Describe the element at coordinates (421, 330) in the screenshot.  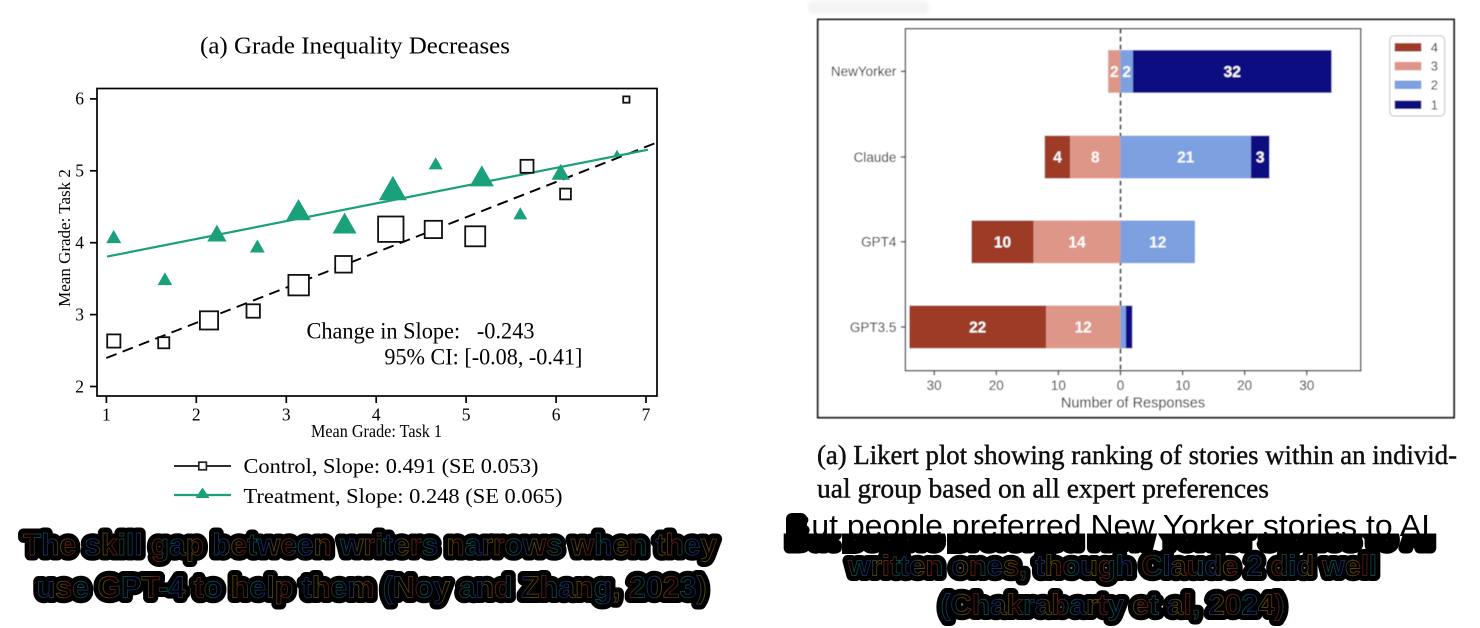
I see `svg-text: Change in Slope: -0.243` at that location.